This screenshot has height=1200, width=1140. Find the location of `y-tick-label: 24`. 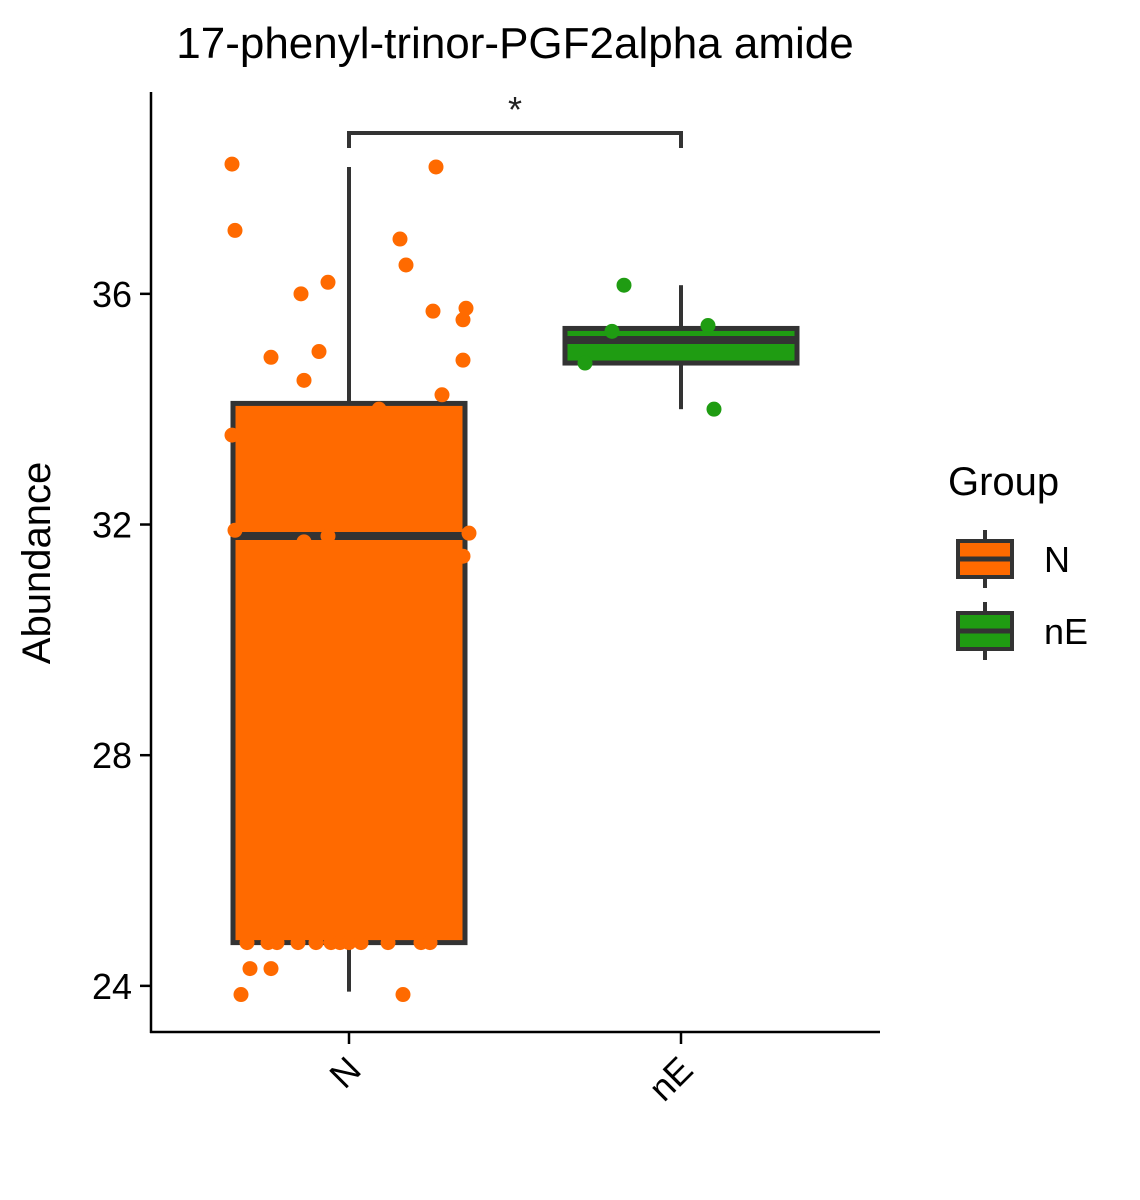

y-tick-label: 24 is located at coordinates (112, 986).